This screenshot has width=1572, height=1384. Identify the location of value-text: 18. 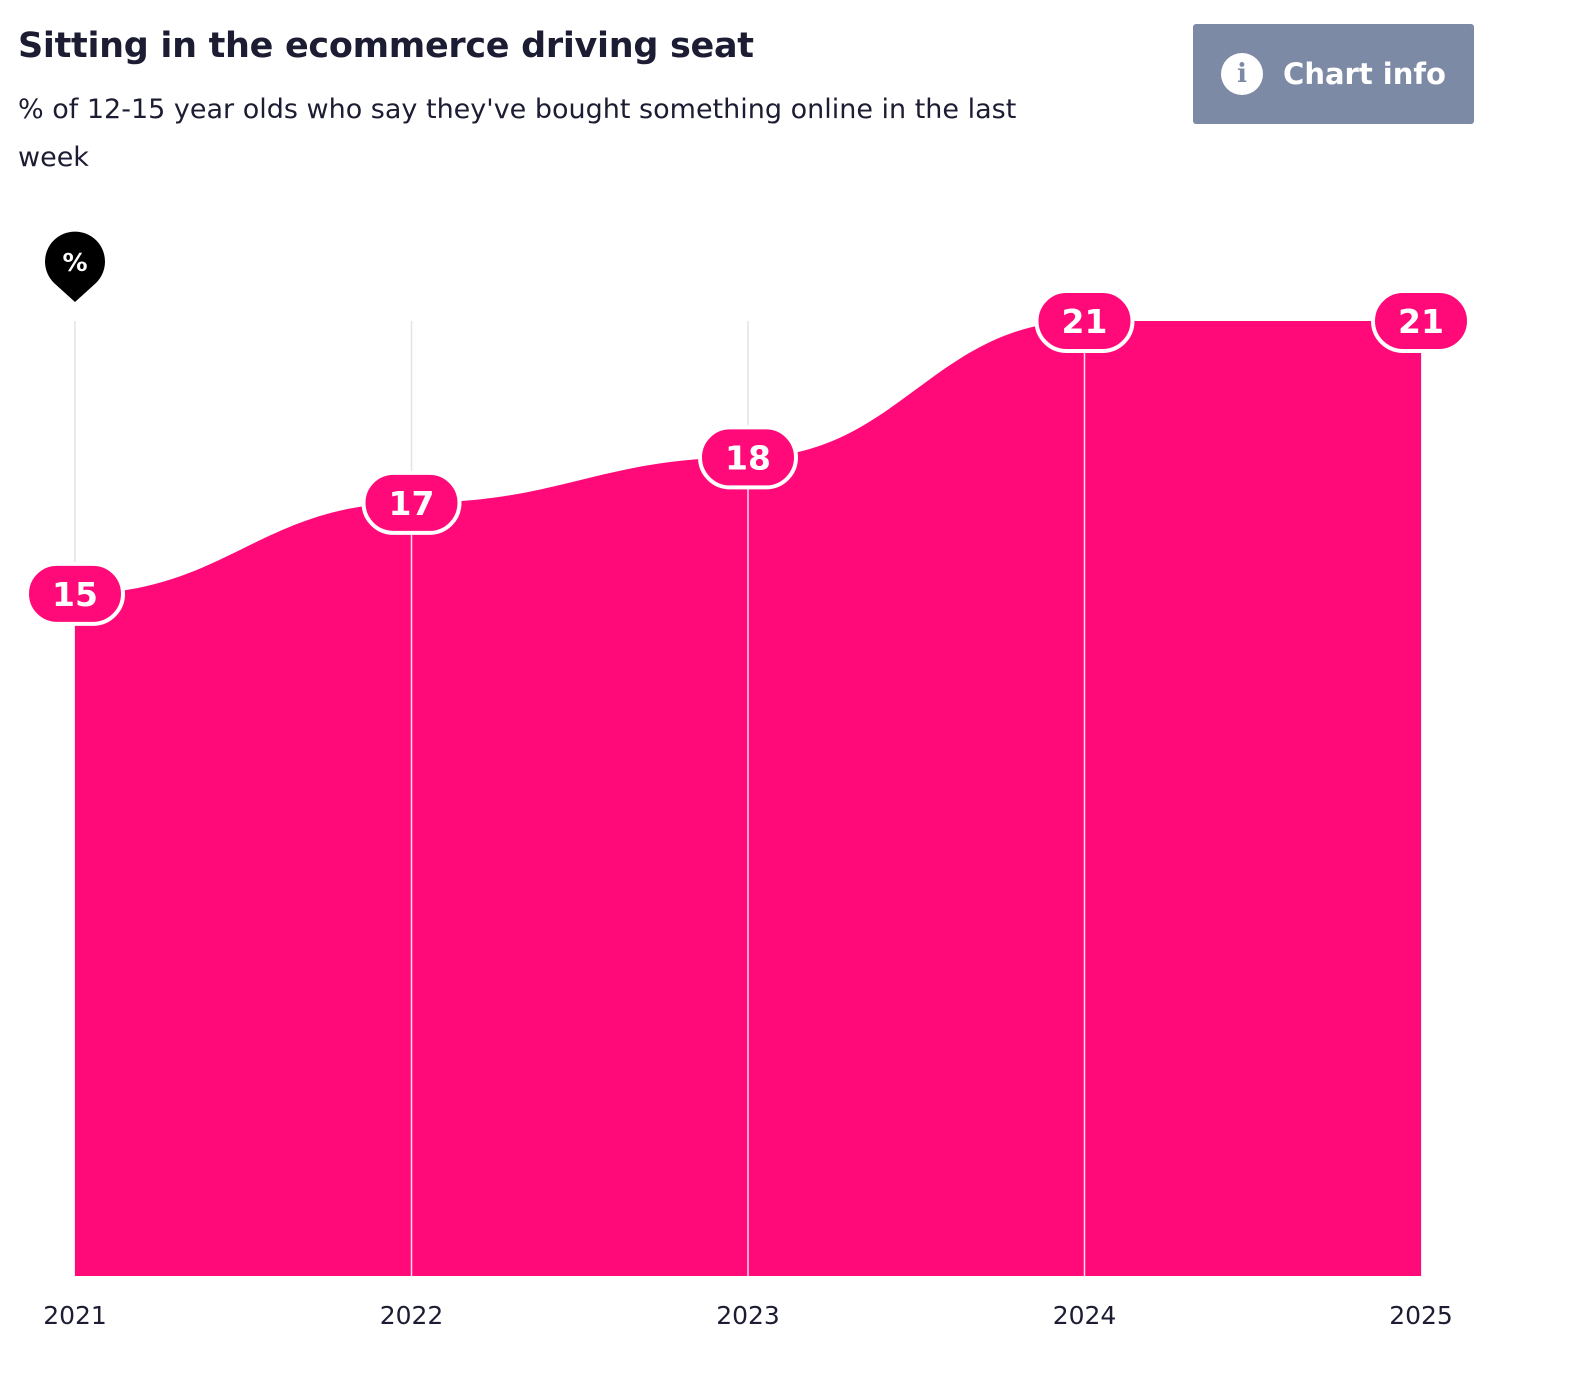
(748, 457).